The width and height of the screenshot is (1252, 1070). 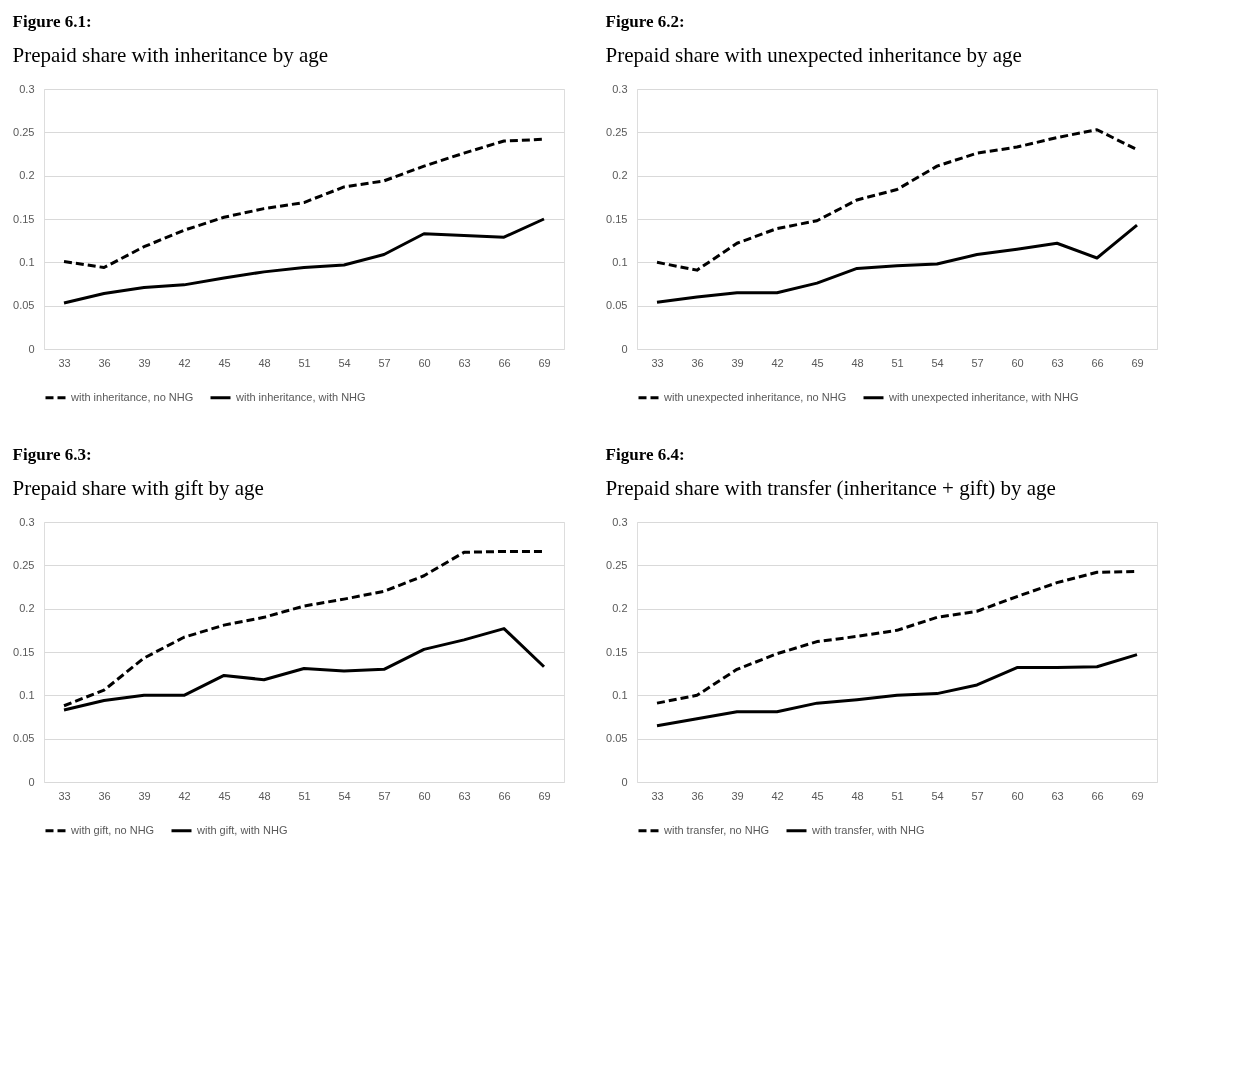 What do you see at coordinates (242, 829) in the screenshot?
I see `legend-label: with gift, with NHG` at bounding box center [242, 829].